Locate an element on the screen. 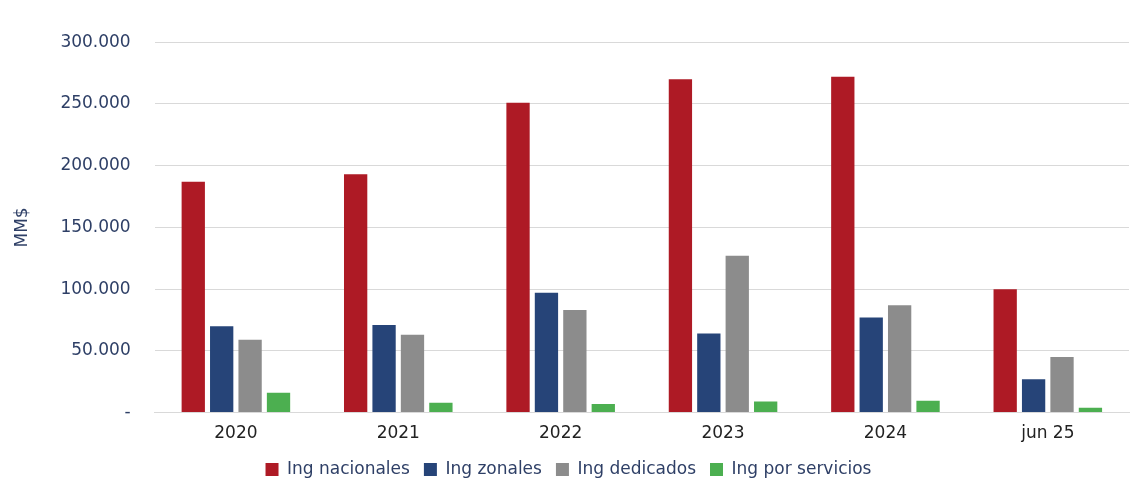 The height and width of the screenshot is (495, 1145). x-tick-label: 2022 is located at coordinates (561, 432).